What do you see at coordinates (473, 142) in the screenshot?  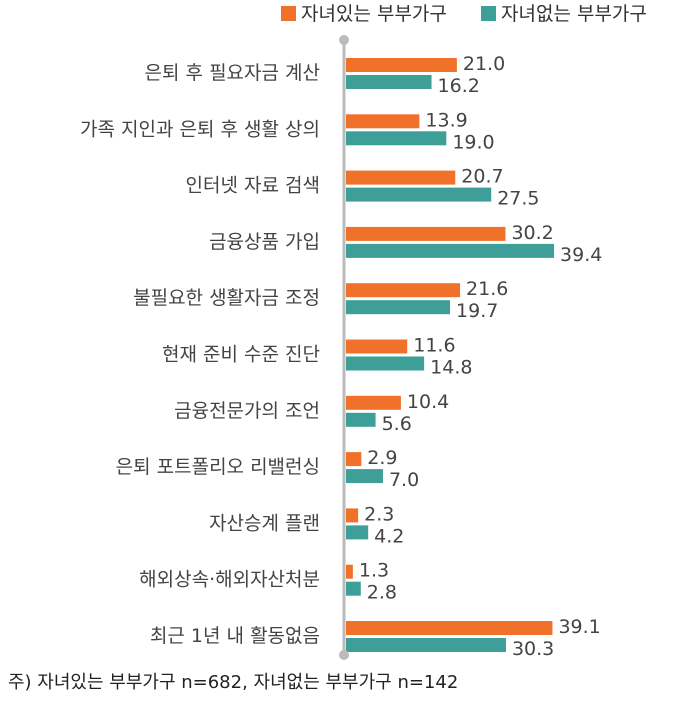 I see `value-label: 19.0` at bounding box center [473, 142].